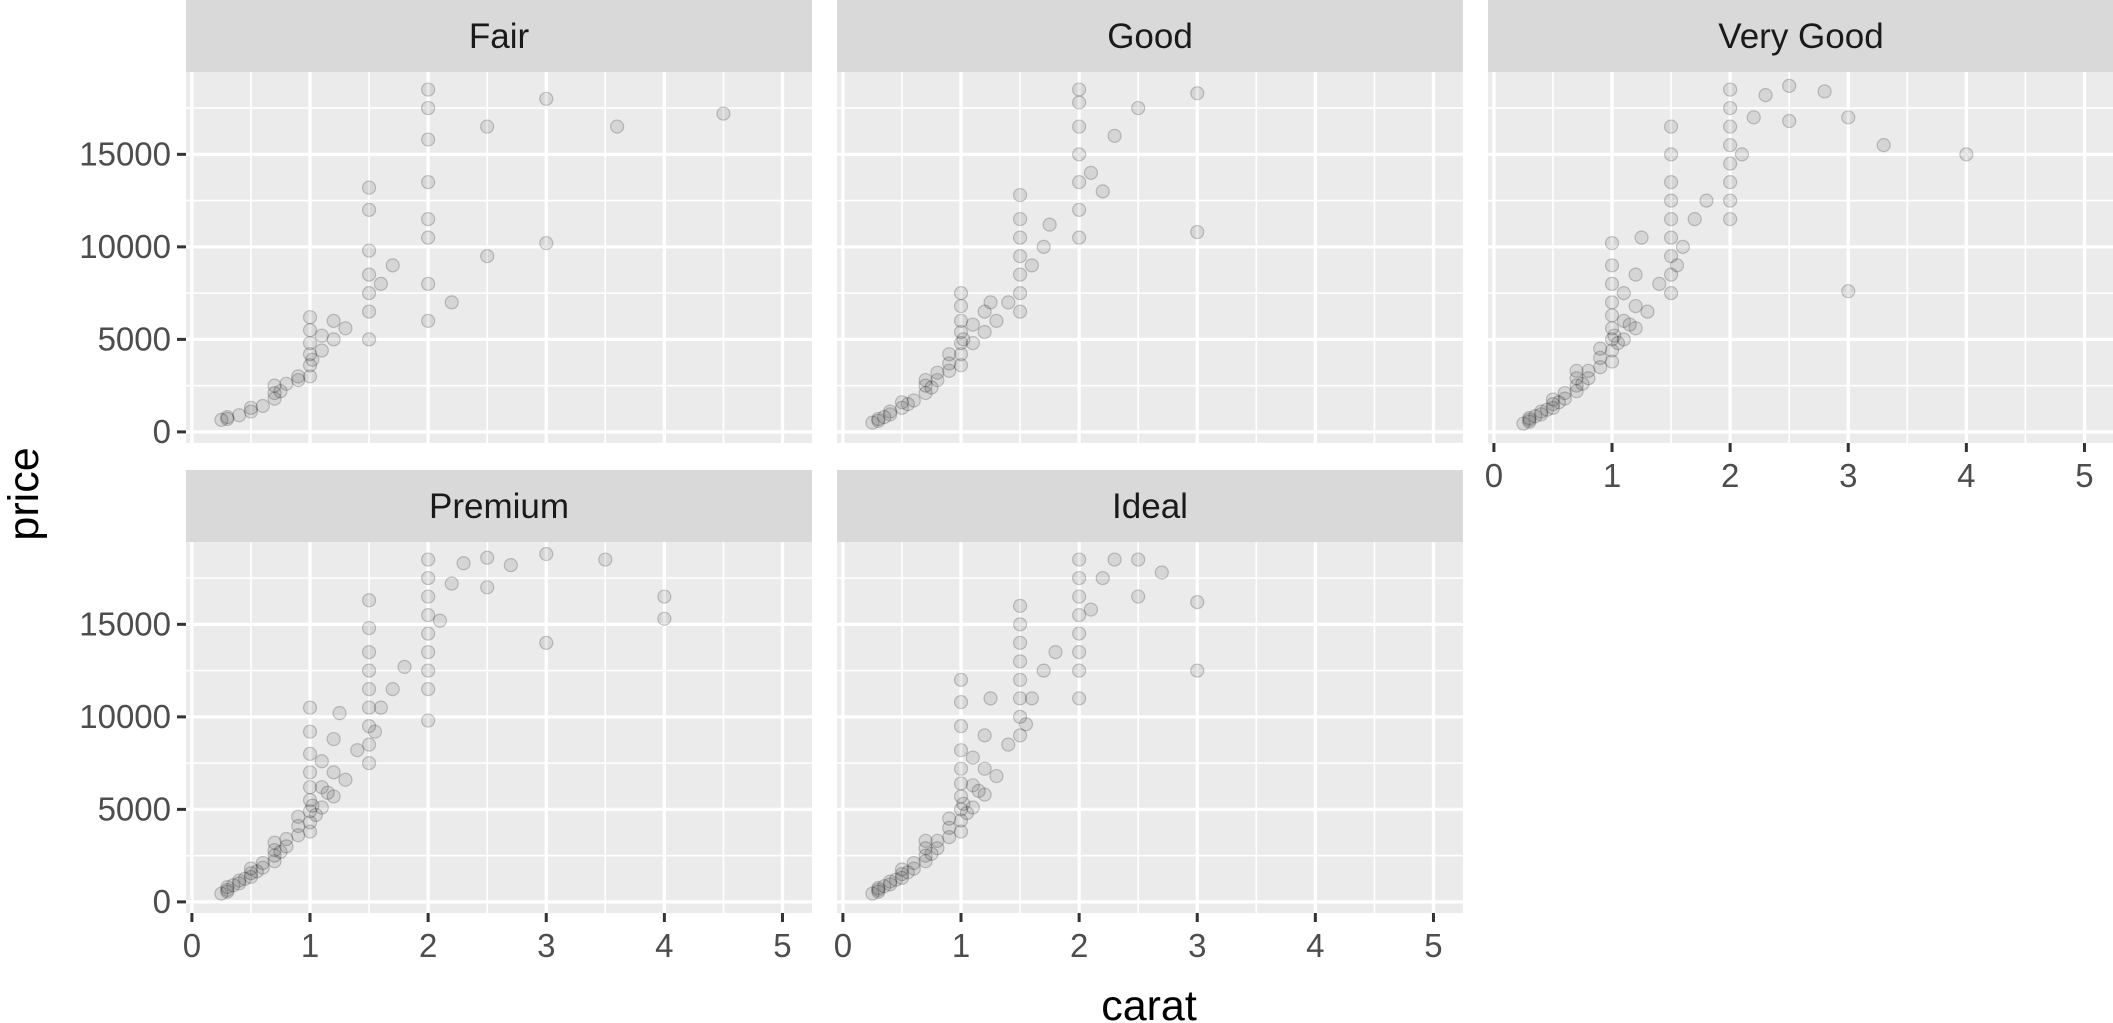 The image size is (2113, 1023). What do you see at coordinates (2084, 475) in the screenshot?
I see `x-tick-label: 5` at bounding box center [2084, 475].